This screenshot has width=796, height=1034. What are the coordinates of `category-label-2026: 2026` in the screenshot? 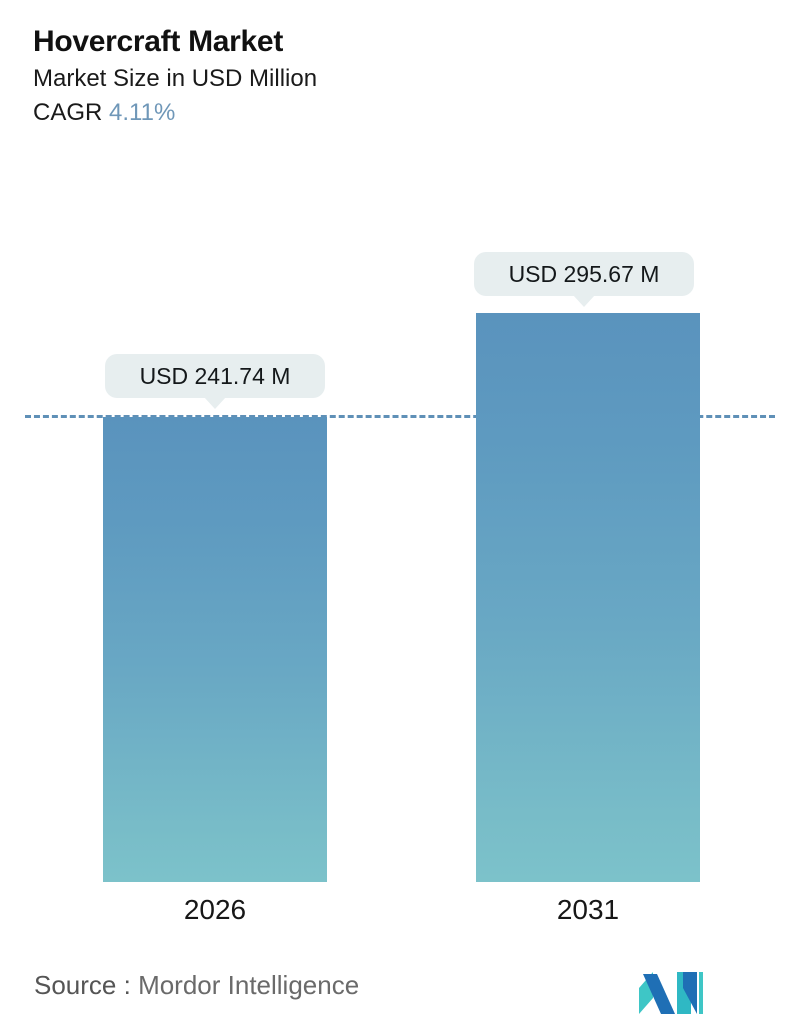 It's located at (215, 909).